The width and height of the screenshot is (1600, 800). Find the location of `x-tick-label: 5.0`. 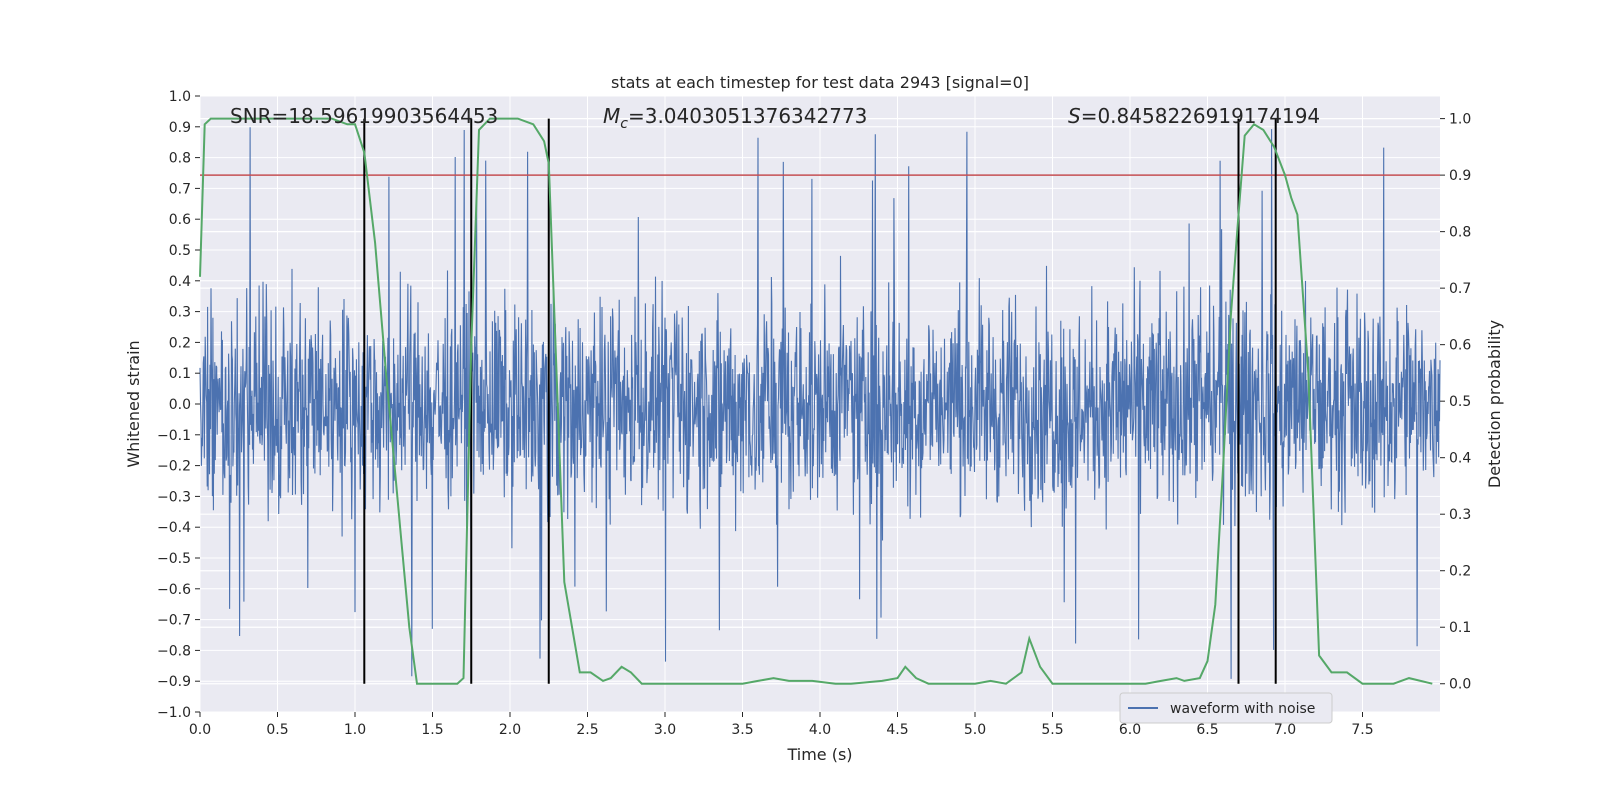

x-tick-label: 5.0 is located at coordinates (975, 730).